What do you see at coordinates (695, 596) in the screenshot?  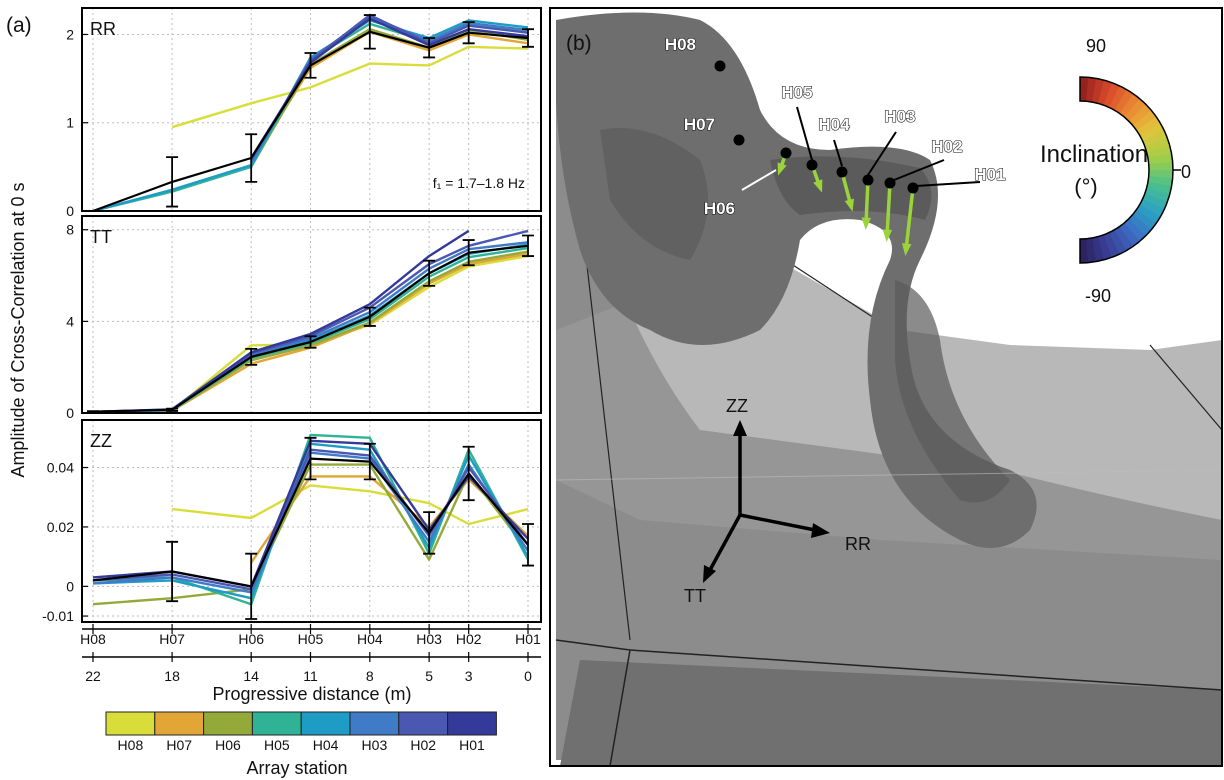 I see `tt-axis-label: TT` at bounding box center [695, 596].